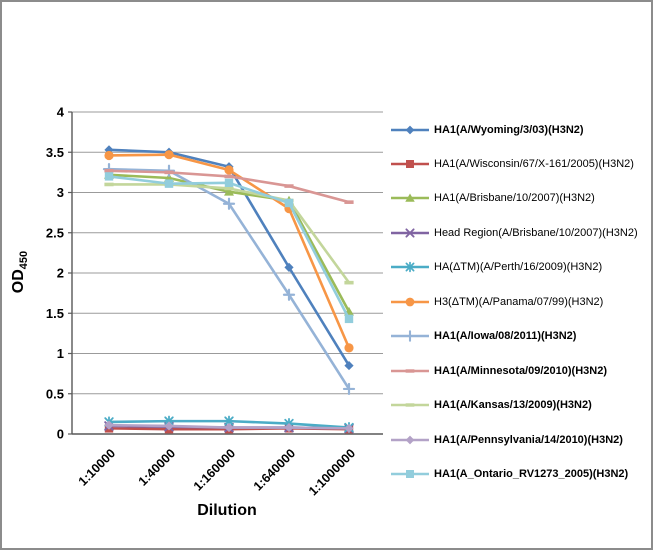 This screenshot has height=550, width=653. Describe the element at coordinates (60, 273) in the screenshot. I see `y-tick-label: 2` at that location.